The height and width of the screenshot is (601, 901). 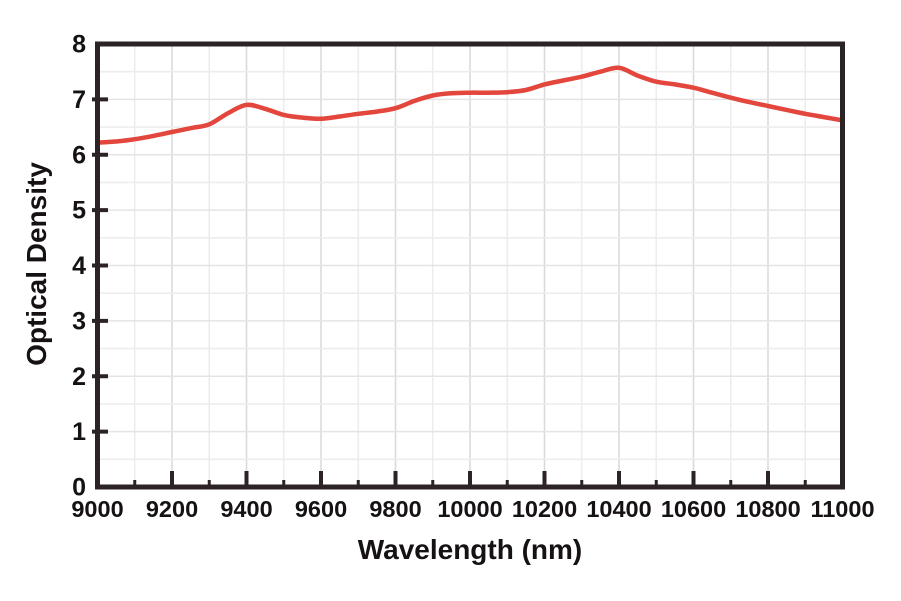 What do you see at coordinates (172, 509) in the screenshot?
I see `x-tick-label: 9200` at bounding box center [172, 509].